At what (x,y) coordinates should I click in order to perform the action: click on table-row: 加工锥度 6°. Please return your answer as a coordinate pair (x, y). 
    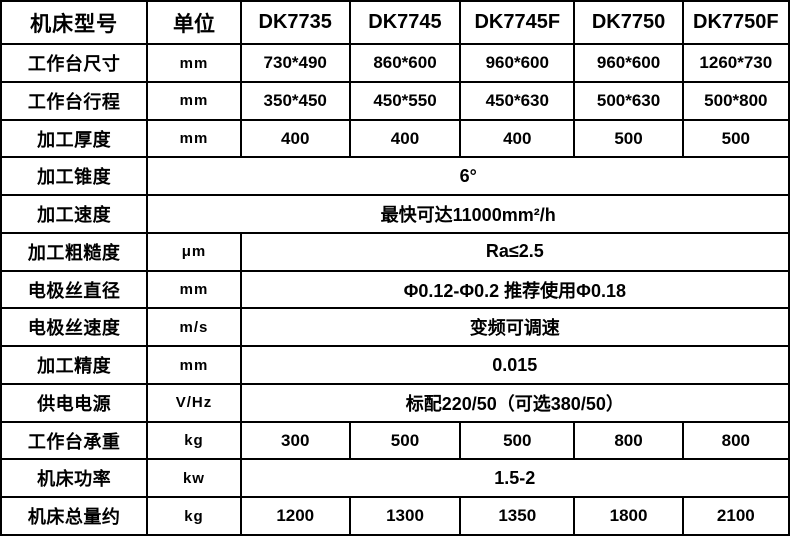
    Looking at the image, I should click on (395, 176).